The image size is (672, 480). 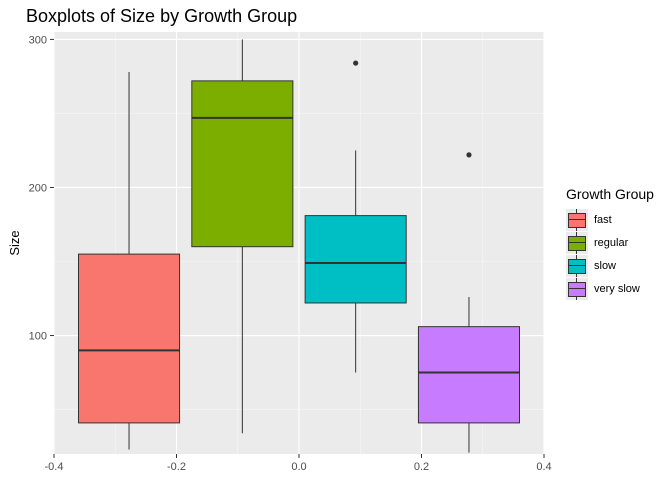 I want to click on x-tick-label: -0.4, so click(x=54, y=467).